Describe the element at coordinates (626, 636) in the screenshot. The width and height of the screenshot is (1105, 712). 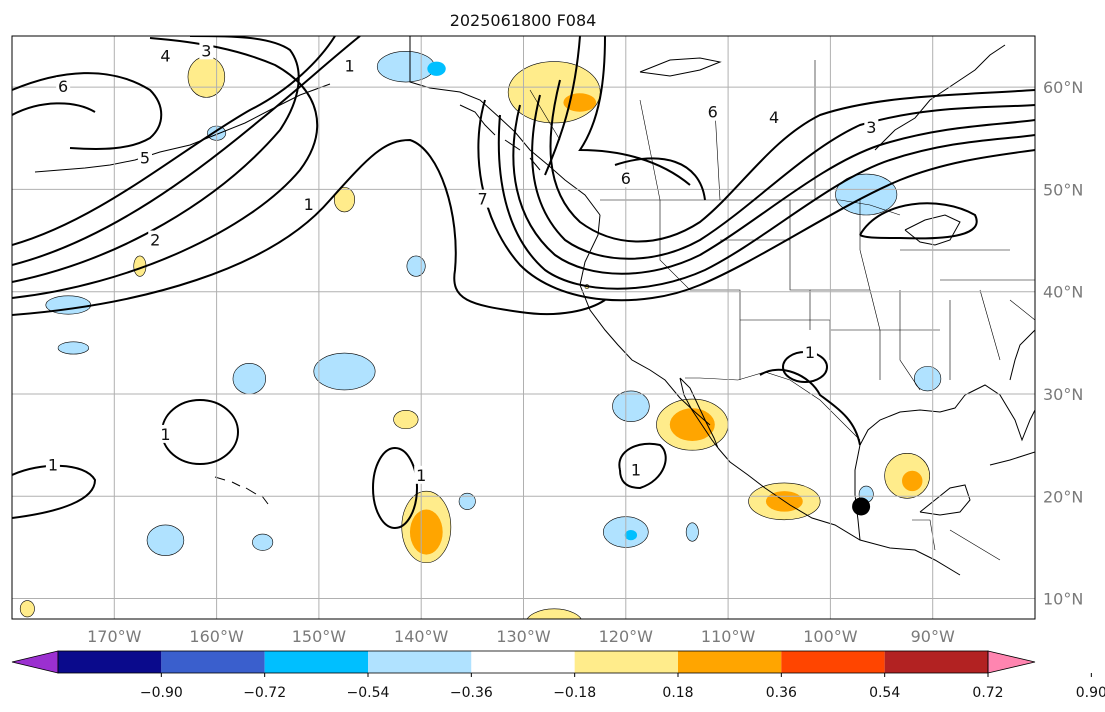
I see `longitude-tick-label: 120°W` at that location.